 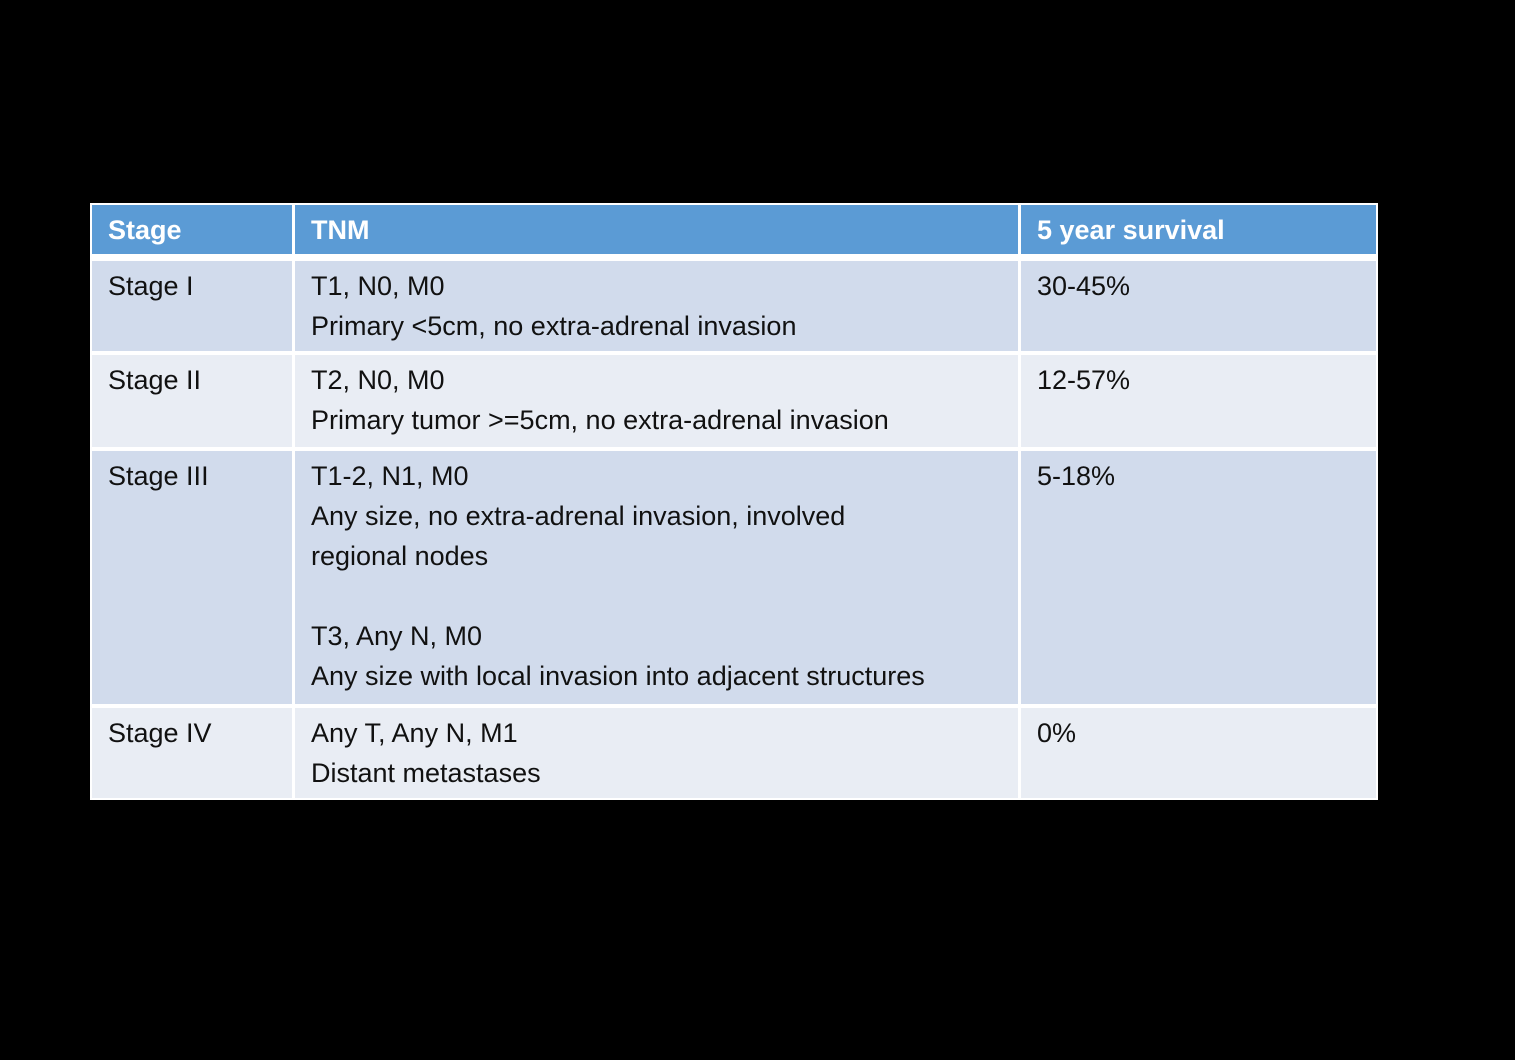 What do you see at coordinates (192, 306) in the screenshot?
I see `stage-cell-row-1: Stage I` at bounding box center [192, 306].